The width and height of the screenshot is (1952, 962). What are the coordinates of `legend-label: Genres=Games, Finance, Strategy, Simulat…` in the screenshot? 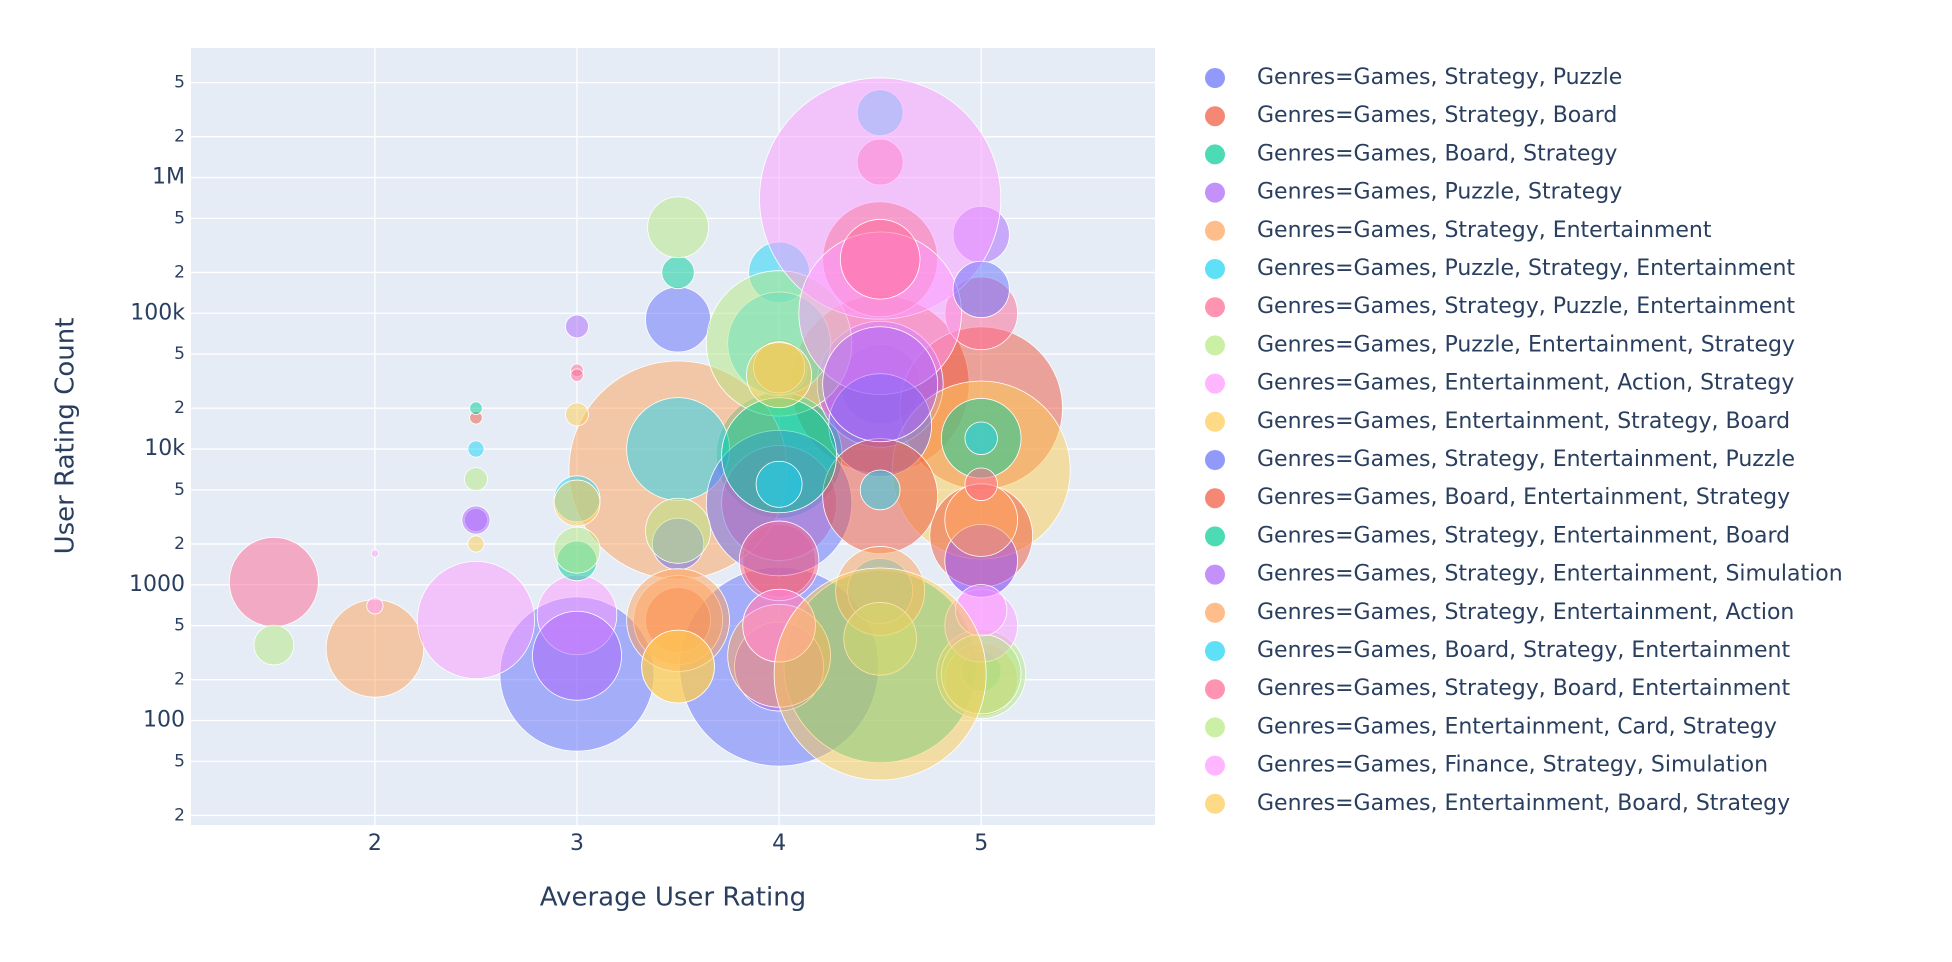 It's located at (1512, 765).